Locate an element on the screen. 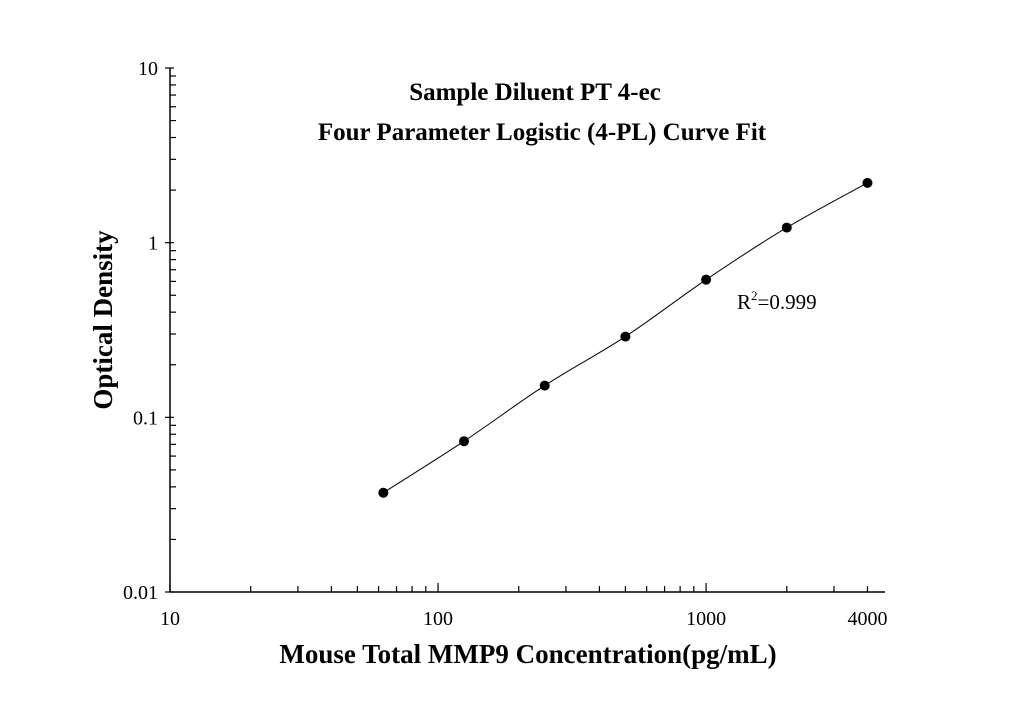 Image resolution: width=1024 pixels, height=712 pixels. y-tick-label: 0.1 is located at coordinates (145, 418).